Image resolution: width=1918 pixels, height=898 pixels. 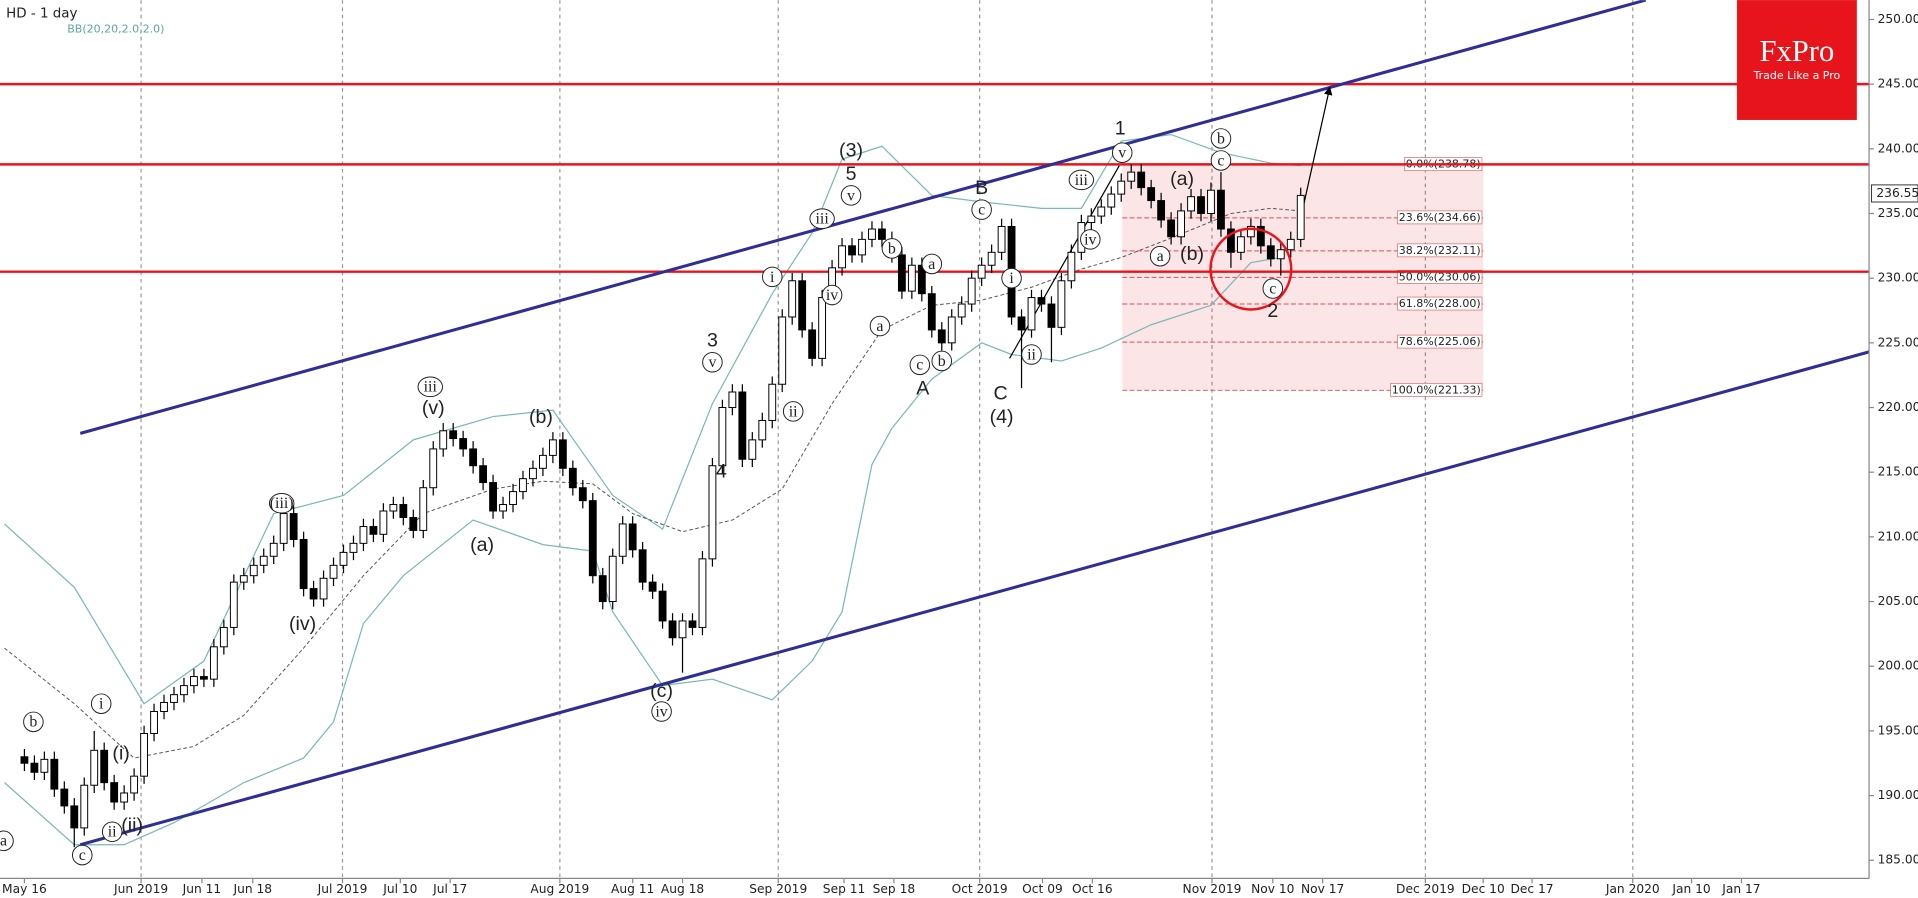 What do you see at coordinates (1092, 889) in the screenshot?
I see `x-tick-label: Oct 16` at bounding box center [1092, 889].